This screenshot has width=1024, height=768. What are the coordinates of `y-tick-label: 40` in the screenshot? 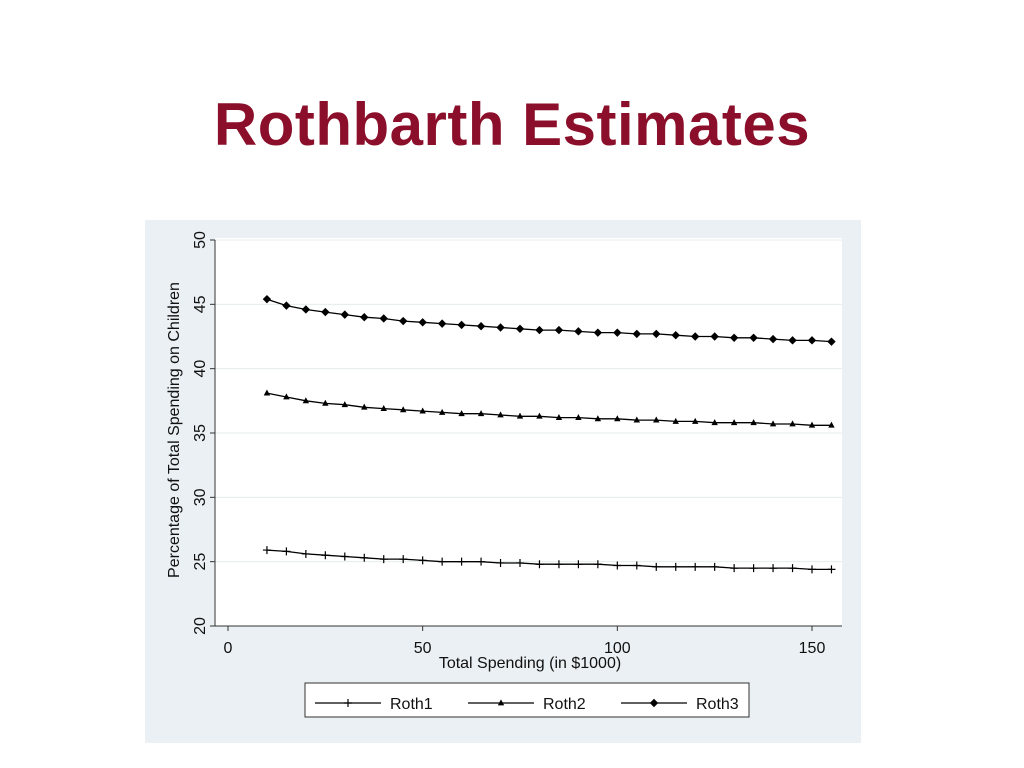 It's located at (200, 369).